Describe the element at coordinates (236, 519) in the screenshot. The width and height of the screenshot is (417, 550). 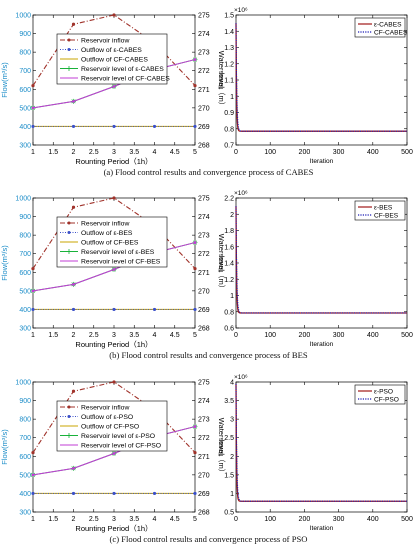
I see `x-tick-label: 0` at that location.